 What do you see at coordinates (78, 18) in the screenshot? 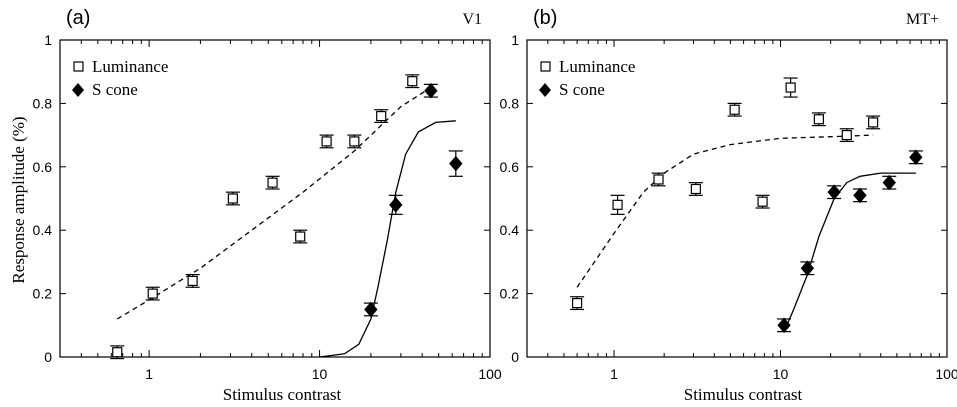
I see `panel-label: (a)` at bounding box center [78, 18].